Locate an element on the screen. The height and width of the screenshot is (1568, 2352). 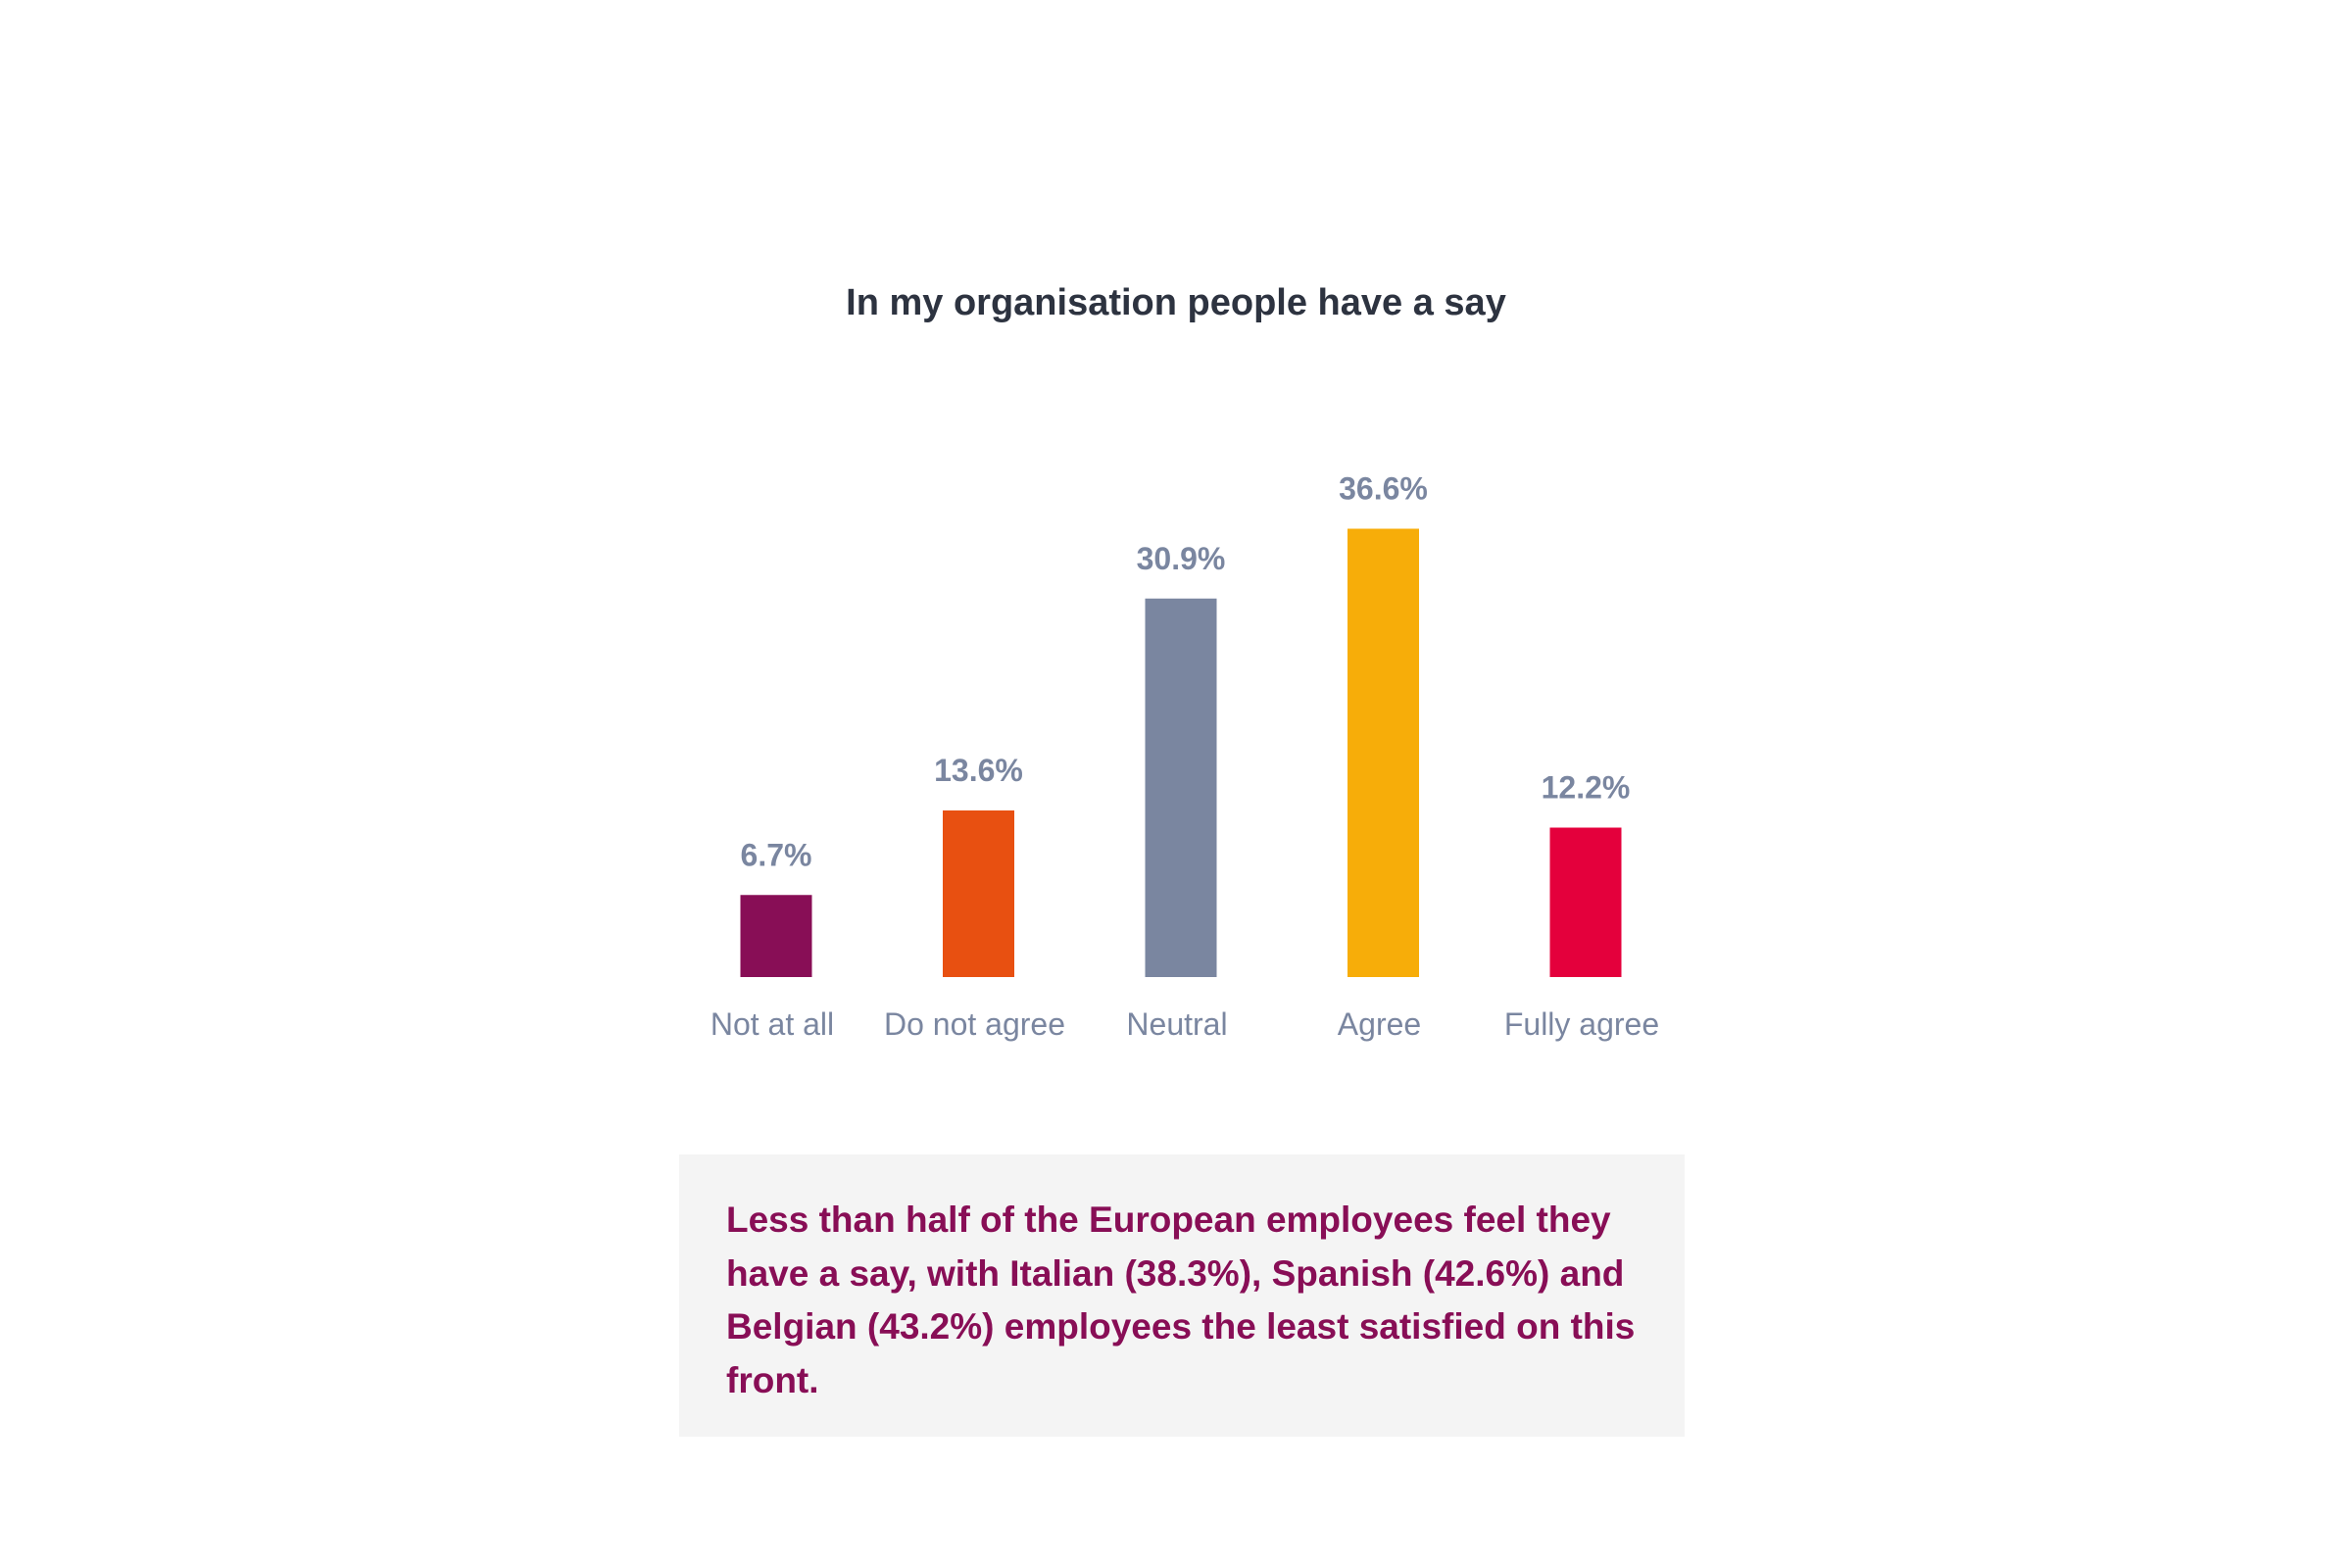
bar-not-at-all is located at coordinates (776, 936).